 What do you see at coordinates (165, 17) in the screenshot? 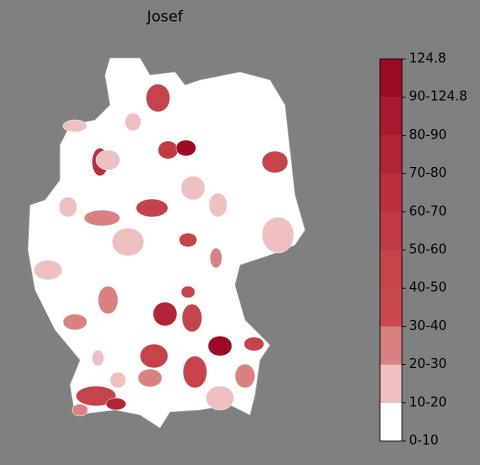
I see `map-title: Josef` at bounding box center [165, 17].